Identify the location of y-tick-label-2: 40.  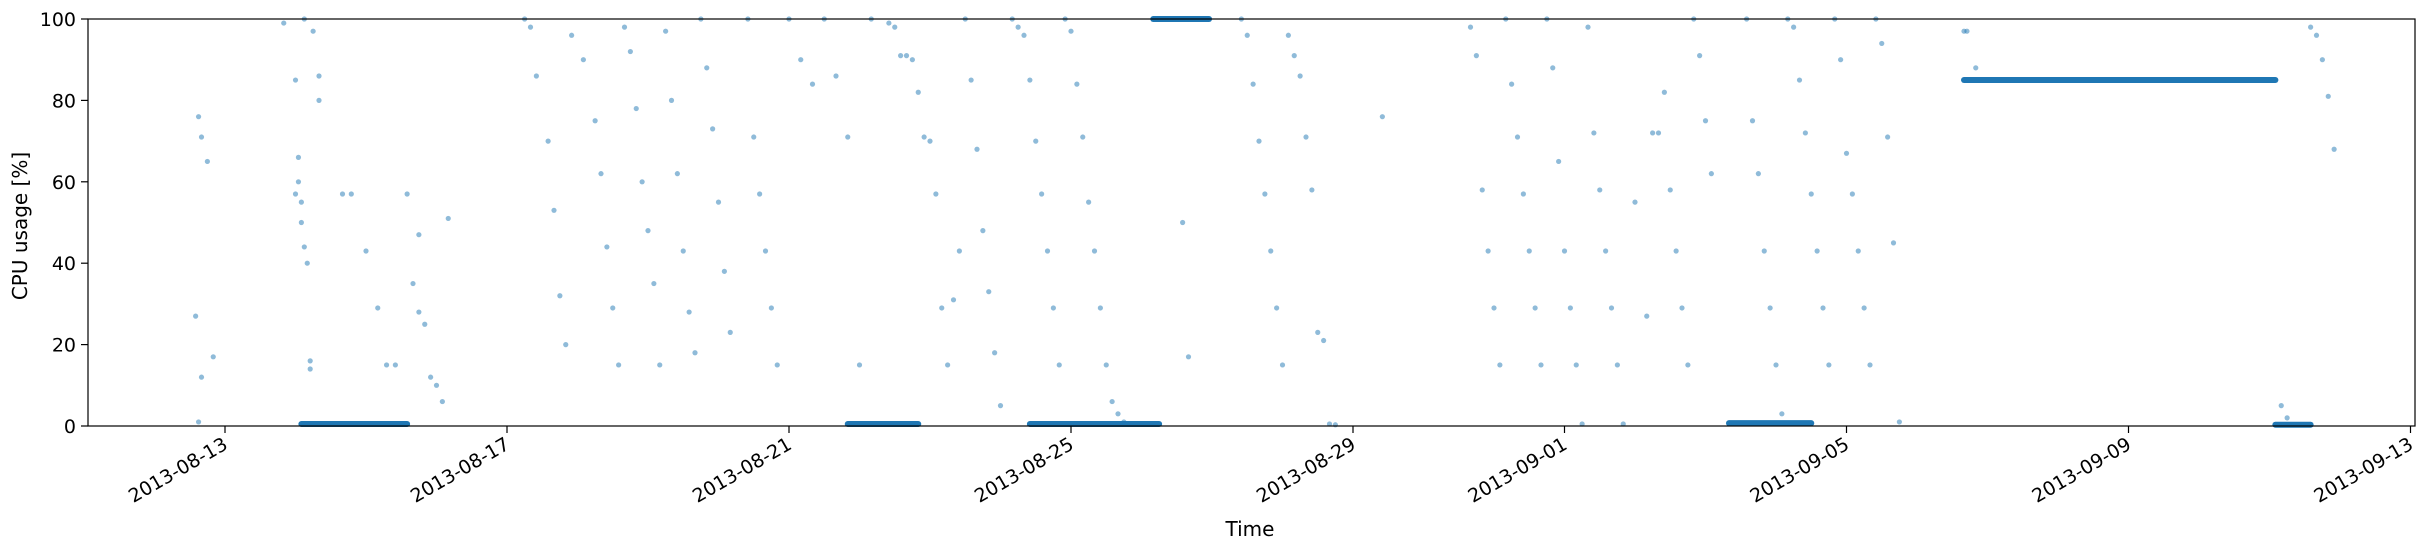
(64, 264).